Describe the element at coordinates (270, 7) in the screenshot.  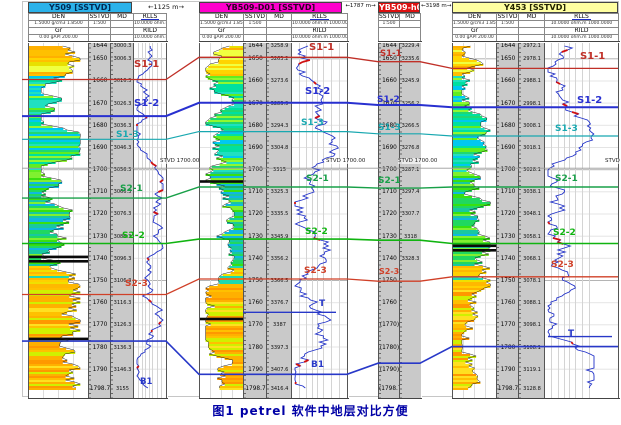
I see `well-title-yb509-d01-sstvd: YB509-D01 [SSTVD]` at that location.